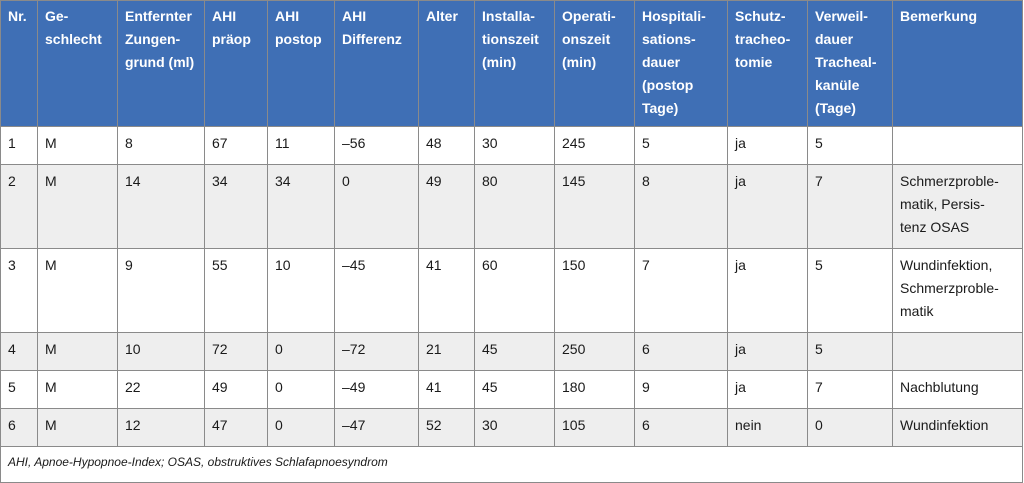 Image resolution: width=1024 pixels, height=483 pixels. Describe the element at coordinates (681, 290) in the screenshot. I see `cell-hospitalisationsdauer: 7` at that location.